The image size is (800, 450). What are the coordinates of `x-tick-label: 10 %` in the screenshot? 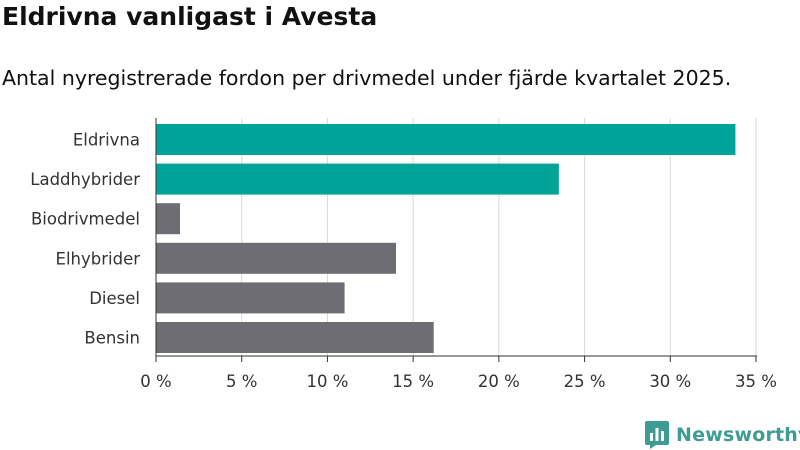 It's located at (327, 381).